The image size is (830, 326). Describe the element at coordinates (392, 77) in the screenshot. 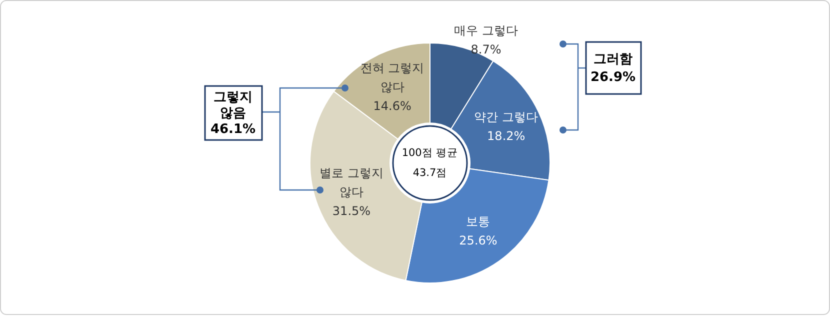

I see `slice-label: 전혀 그렇지 않다` at that location.